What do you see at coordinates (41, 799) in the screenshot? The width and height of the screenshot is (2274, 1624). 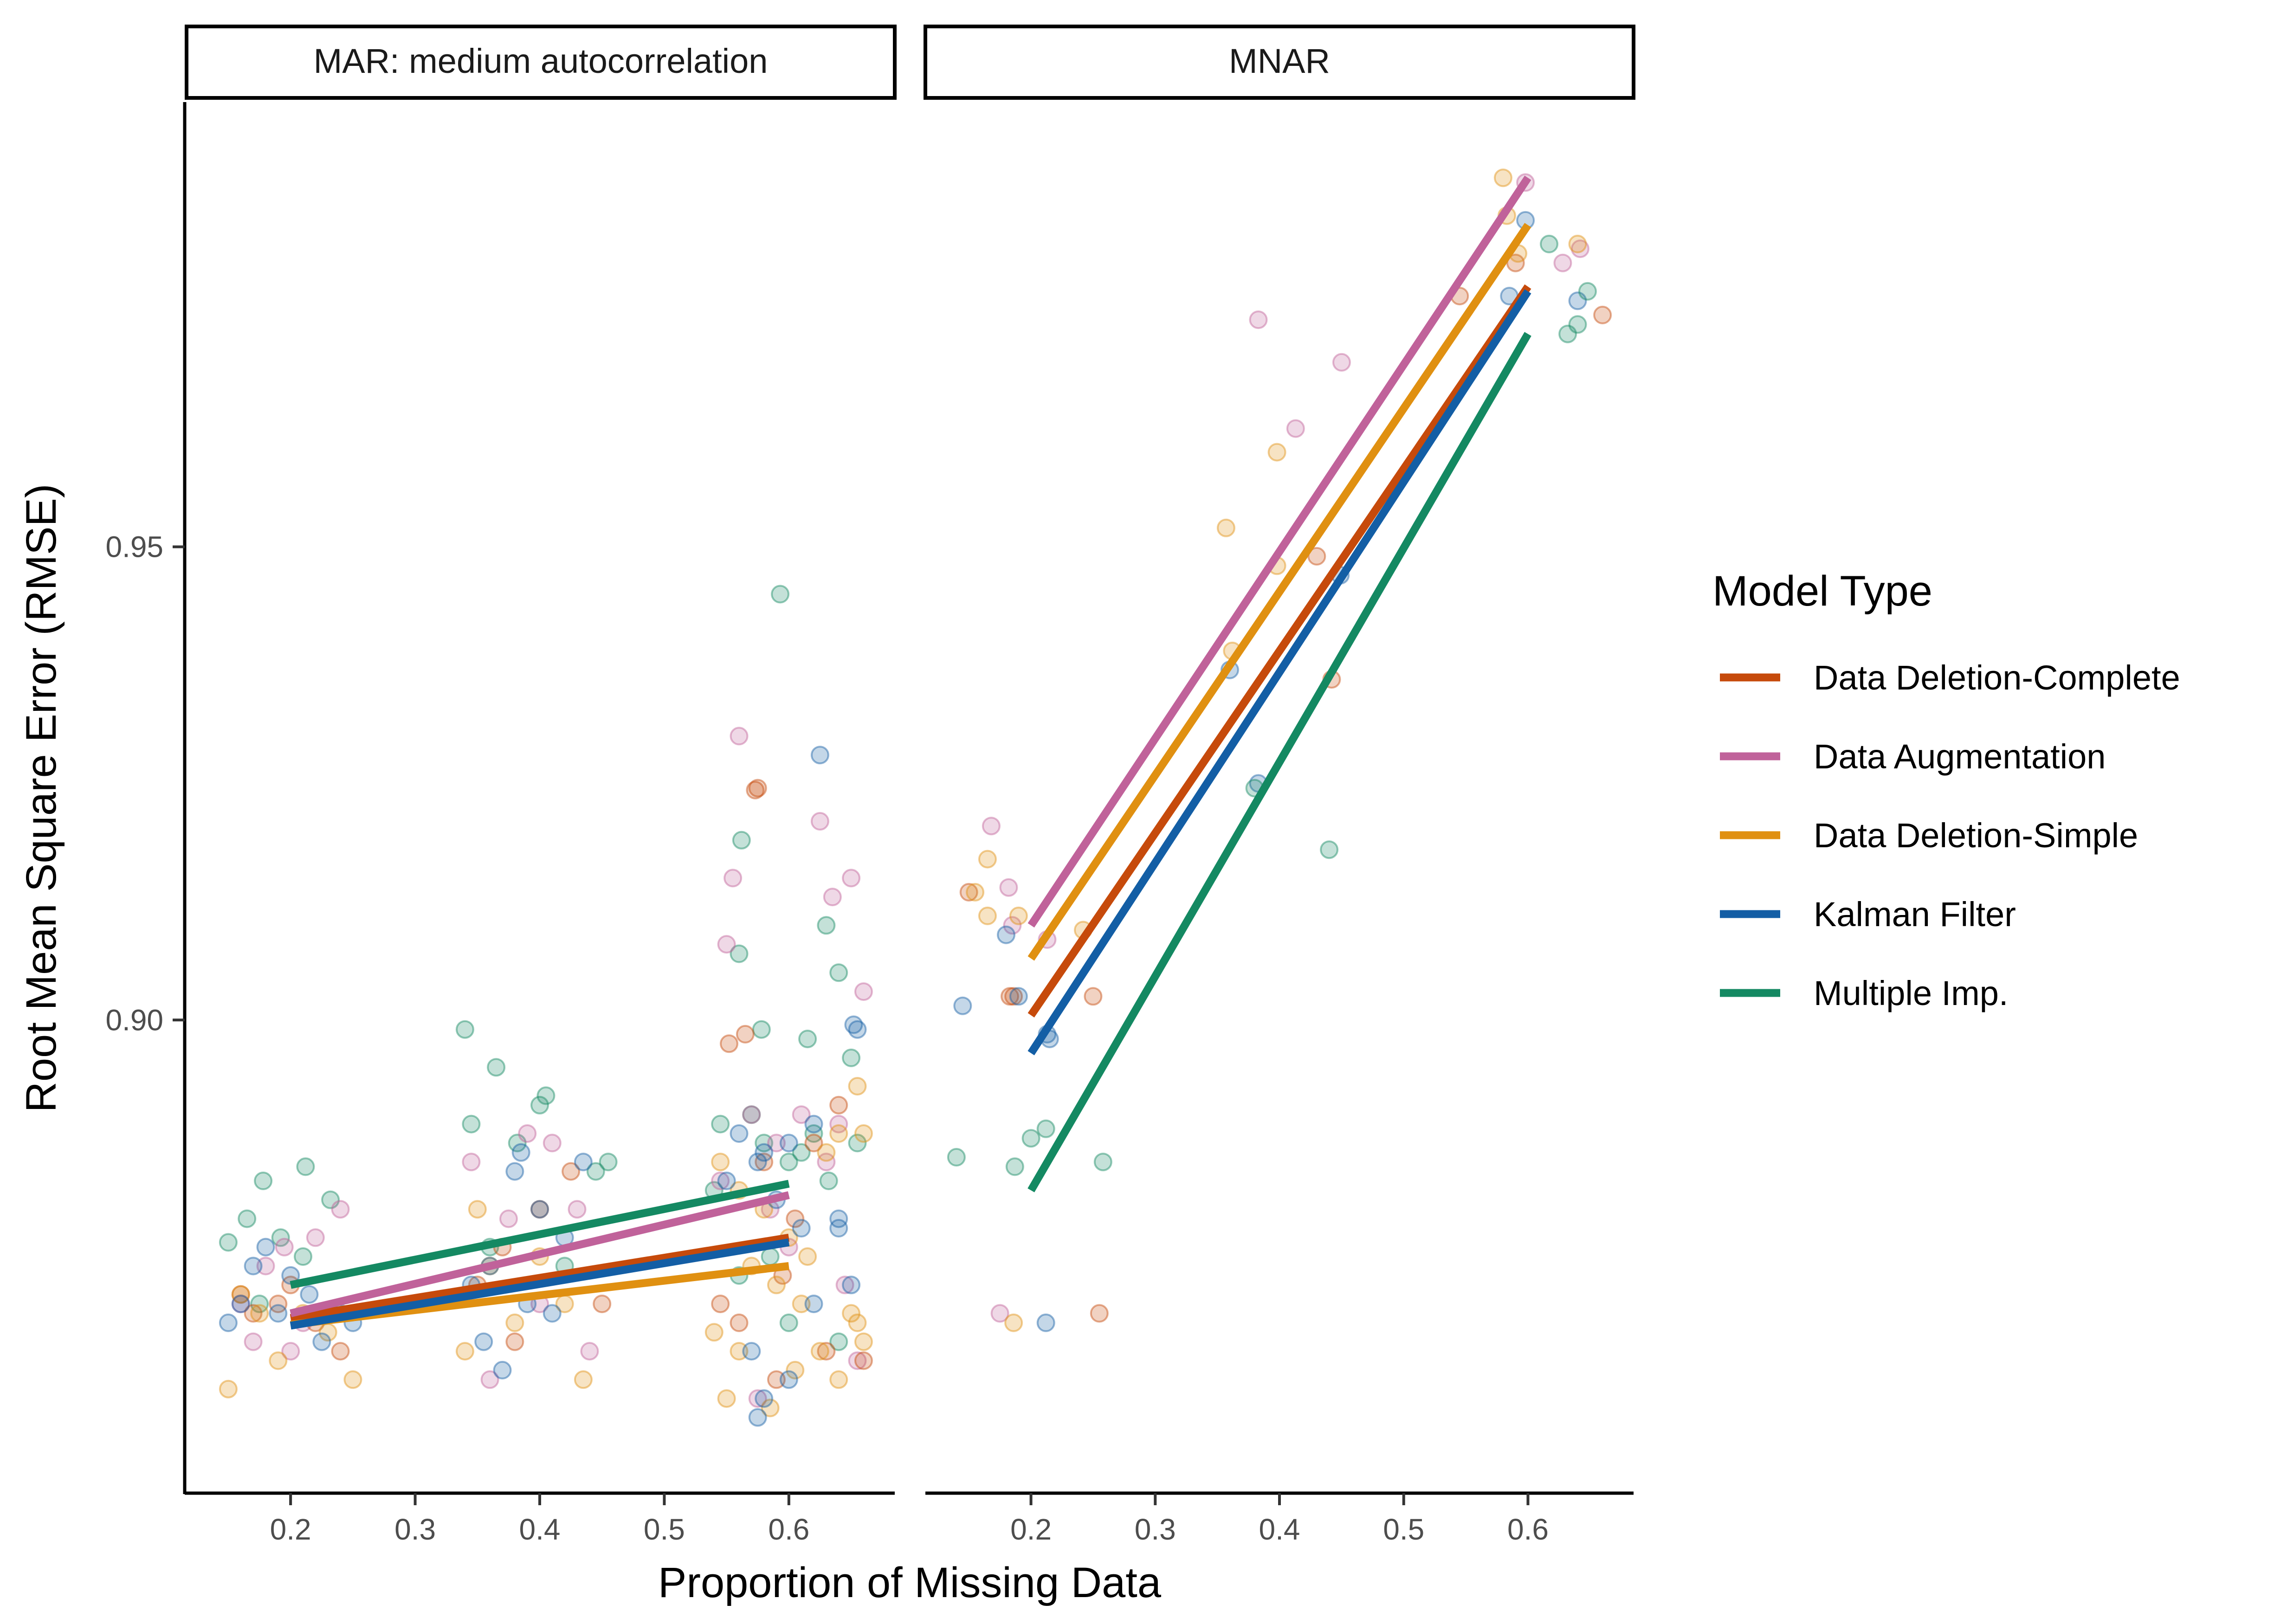 I see `y-axis-title: Root Mean Square Error (RMSE)` at bounding box center [41, 799].